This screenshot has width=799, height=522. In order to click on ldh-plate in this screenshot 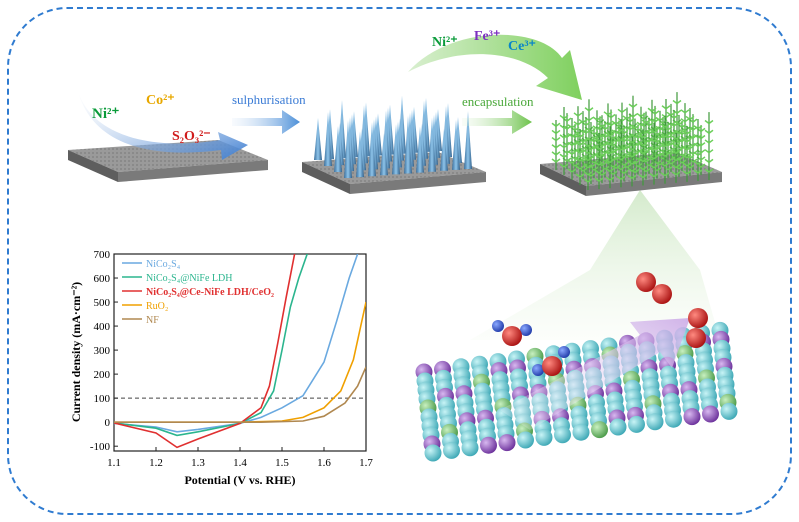, I will do `click(631, 144)`.